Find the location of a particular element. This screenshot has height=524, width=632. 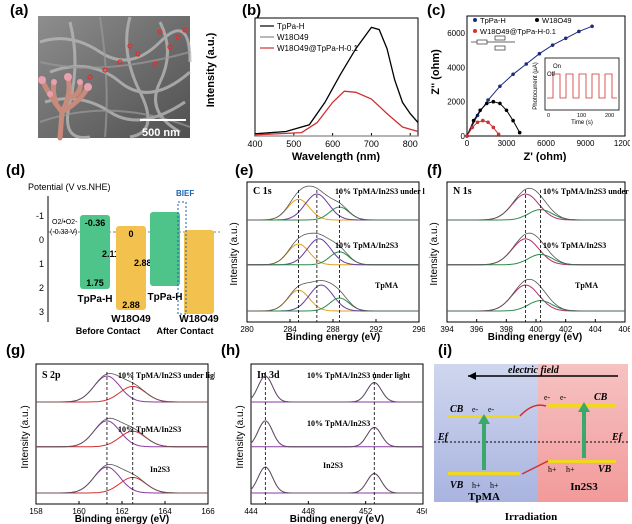

g-ylabel: Intensity (a.u.) is located at coordinates (25, 436).